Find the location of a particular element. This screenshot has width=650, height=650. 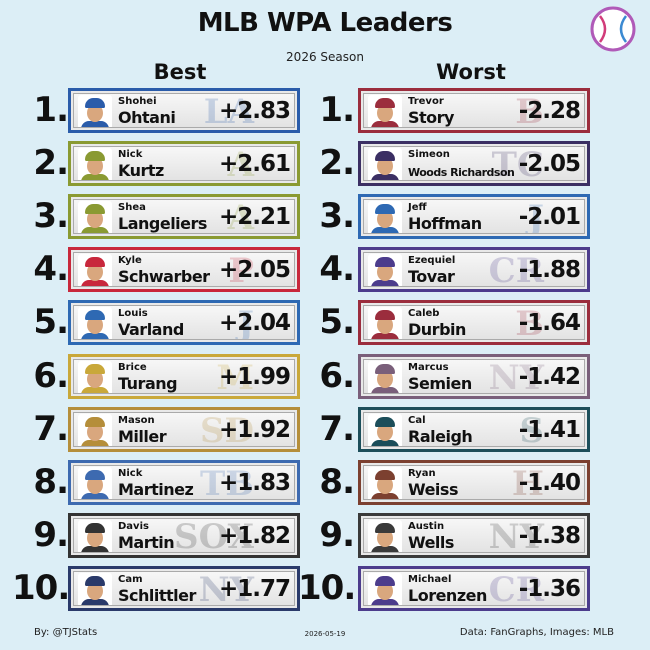

player-first-name: Shea is located at coordinates (132, 208).